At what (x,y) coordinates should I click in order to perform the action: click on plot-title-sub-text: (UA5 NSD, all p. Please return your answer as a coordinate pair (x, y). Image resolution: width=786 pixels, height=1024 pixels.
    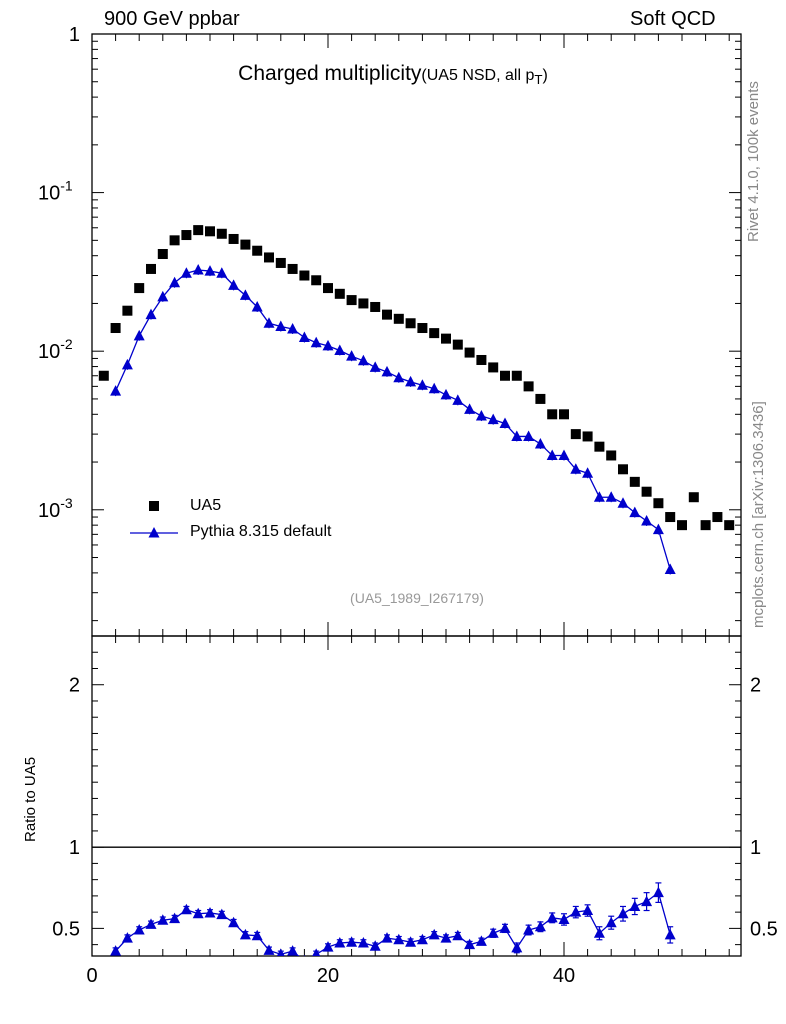
    Looking at the image, I should click on (478, 75).